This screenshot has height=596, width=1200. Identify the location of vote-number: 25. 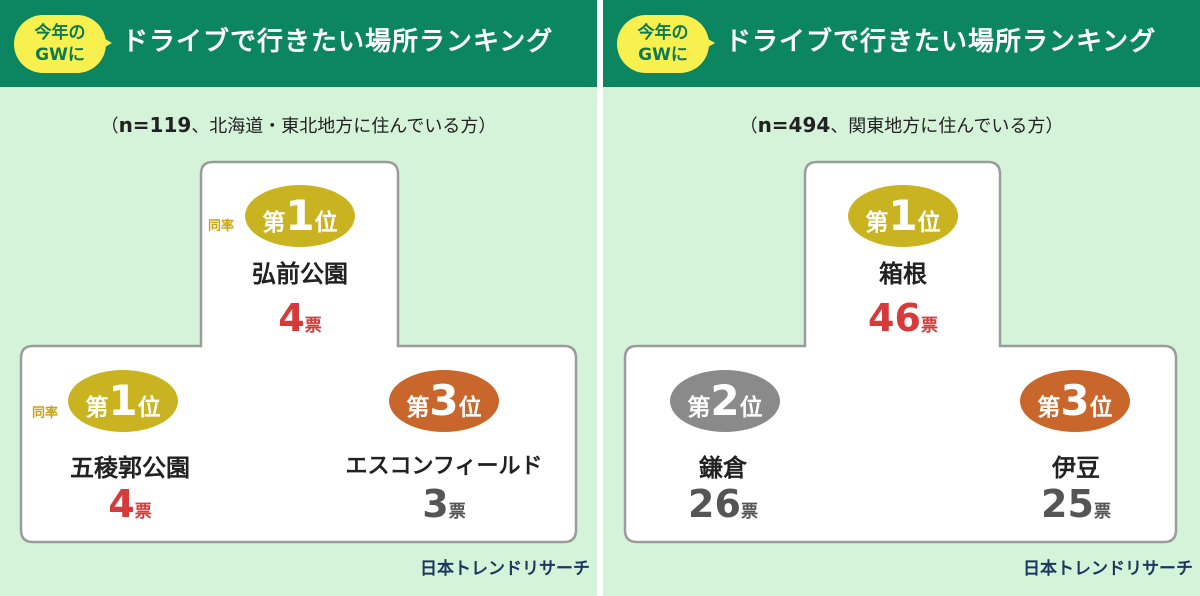
(1067, 504).